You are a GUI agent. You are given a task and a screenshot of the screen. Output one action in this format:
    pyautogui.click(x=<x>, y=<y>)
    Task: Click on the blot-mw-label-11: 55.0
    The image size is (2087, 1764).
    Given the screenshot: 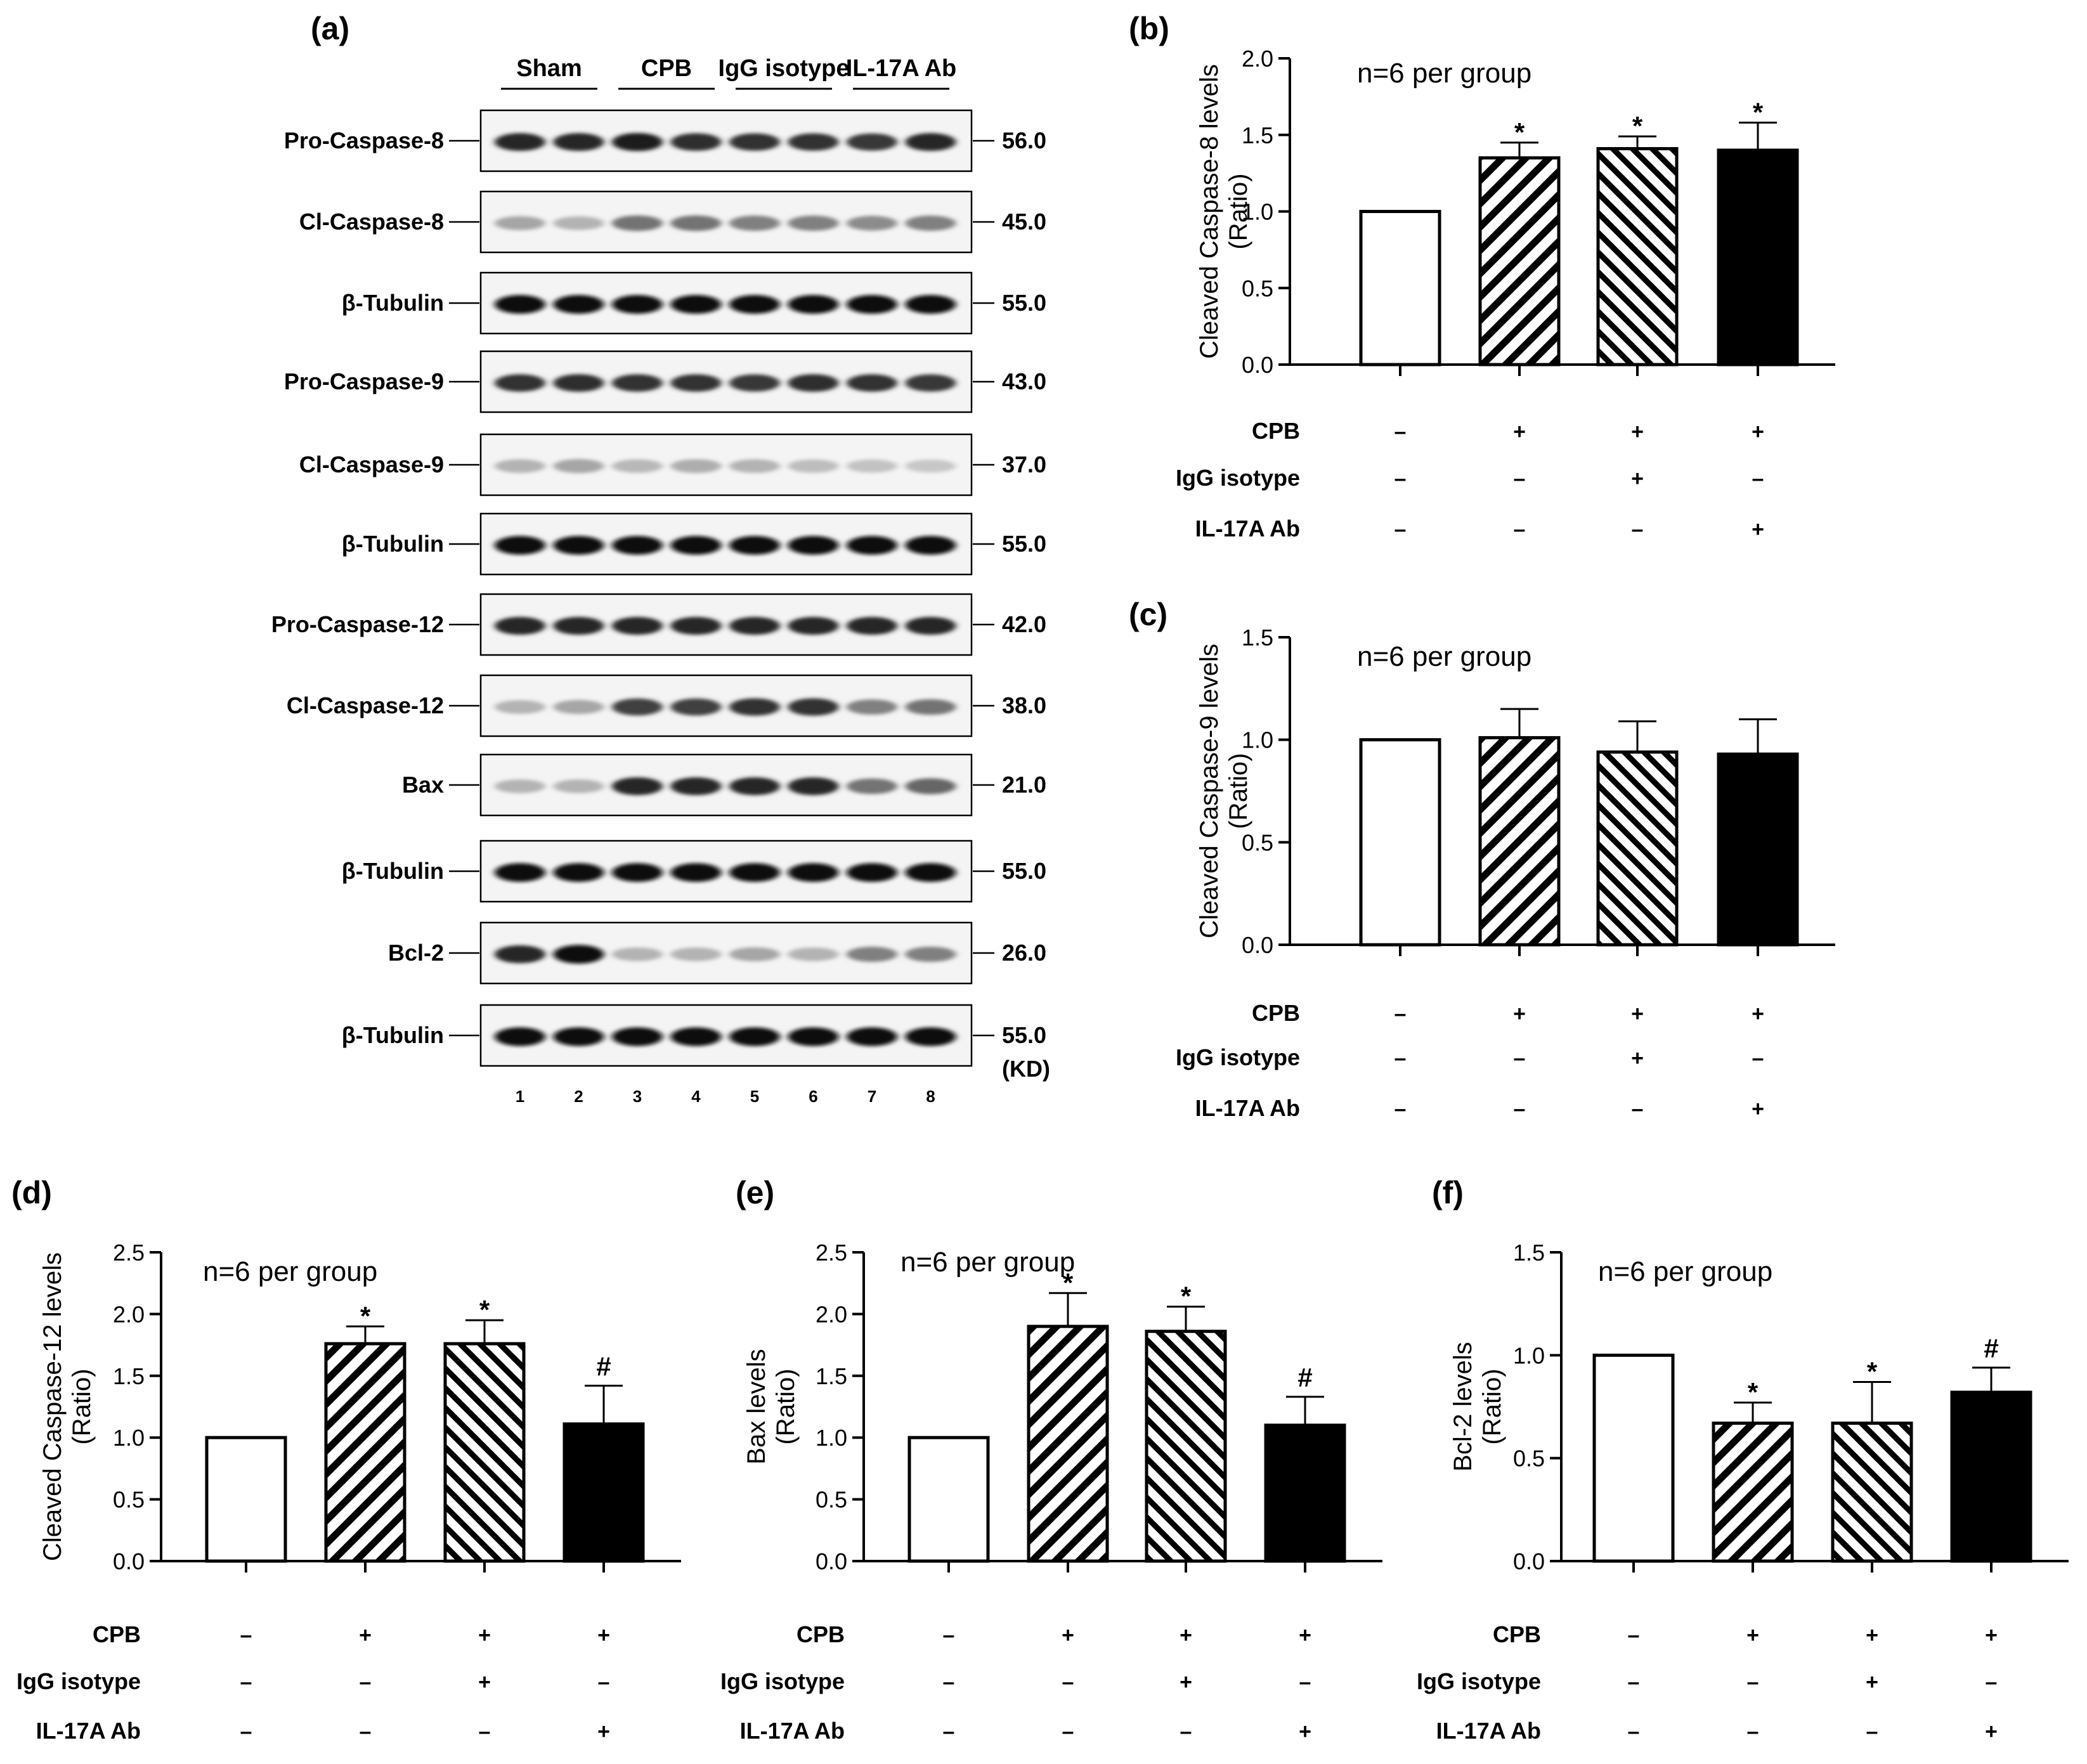 What is the action you would take?
    pyautogui.click(x=1024, y=1035)
    